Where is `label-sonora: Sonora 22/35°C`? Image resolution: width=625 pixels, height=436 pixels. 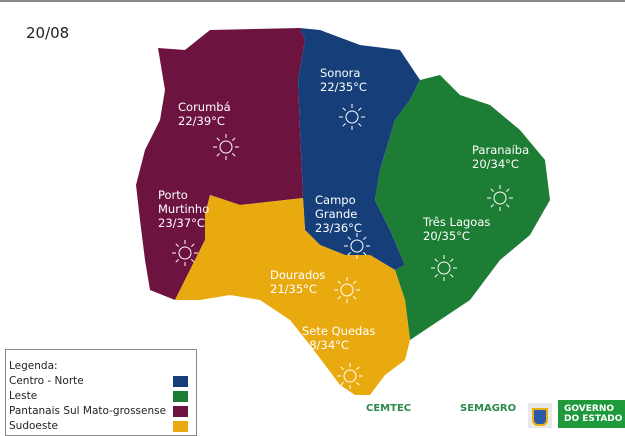
label-sonora: Sonora 22/35°C is located at coordinates (343, 80).